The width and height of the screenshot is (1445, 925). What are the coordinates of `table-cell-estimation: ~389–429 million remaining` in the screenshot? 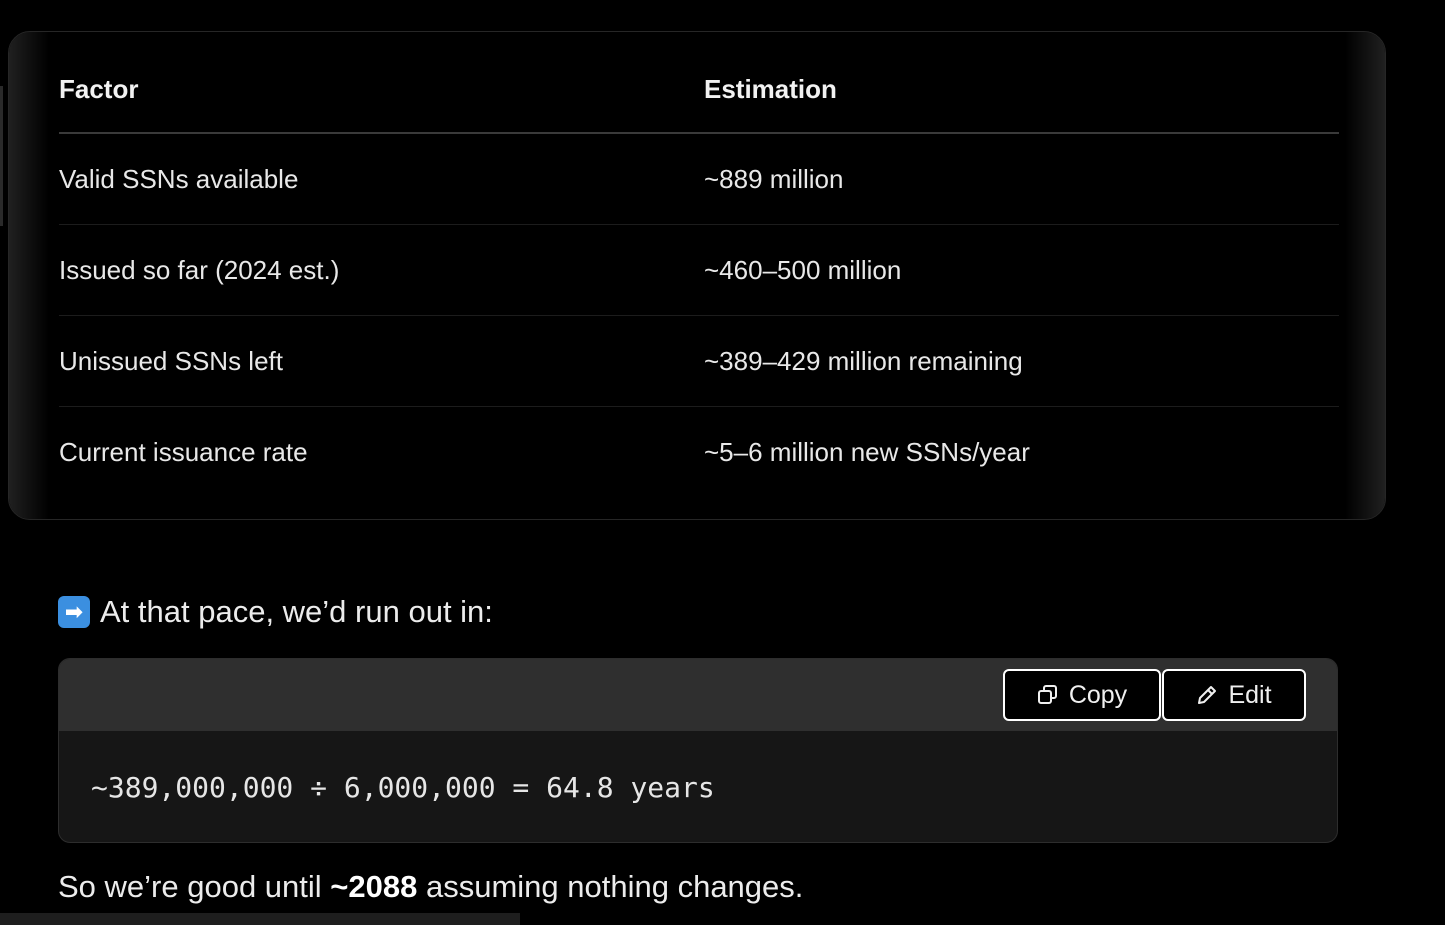 It's located at (1021, 361).